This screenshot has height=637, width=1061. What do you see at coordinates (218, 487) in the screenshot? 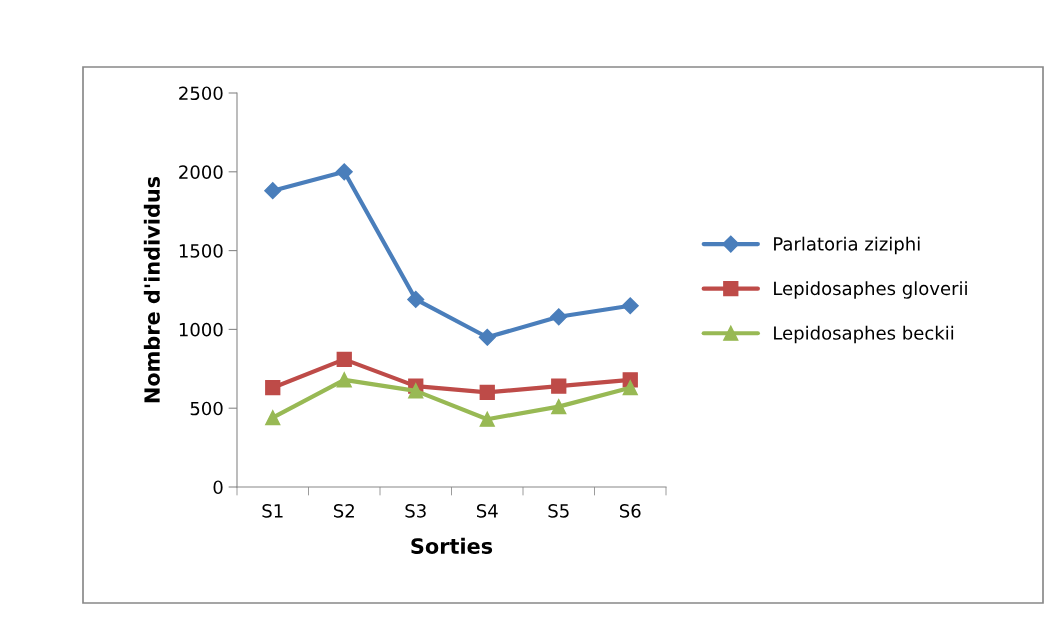
I see `y-tick-label: 0` at bounding box center [218, 487].